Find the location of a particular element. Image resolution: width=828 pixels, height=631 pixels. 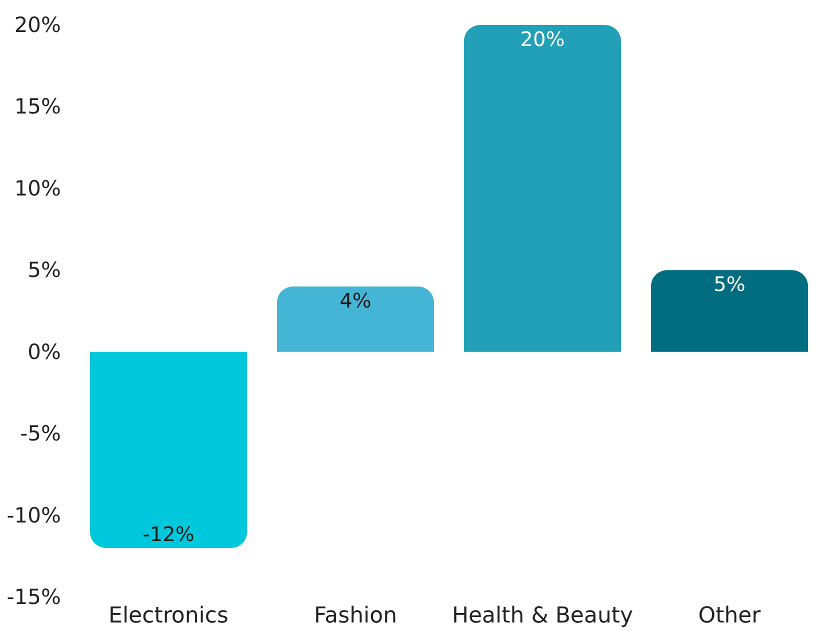

x-tick-label: Fashion is located at coordinates (356, 616).